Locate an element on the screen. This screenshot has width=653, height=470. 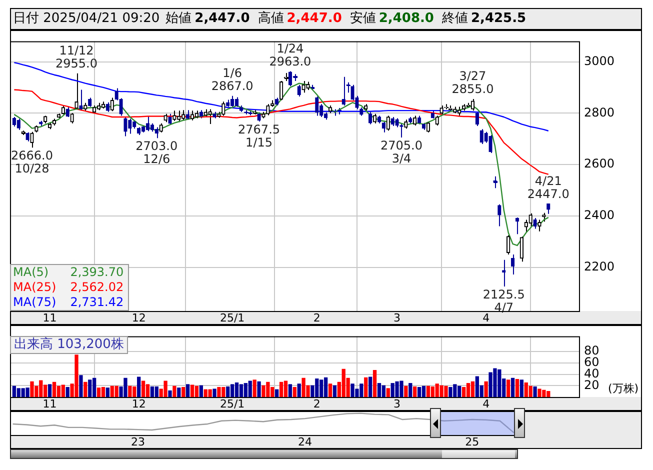
y-tick-label: 20 is located at coordinates (592, 385).